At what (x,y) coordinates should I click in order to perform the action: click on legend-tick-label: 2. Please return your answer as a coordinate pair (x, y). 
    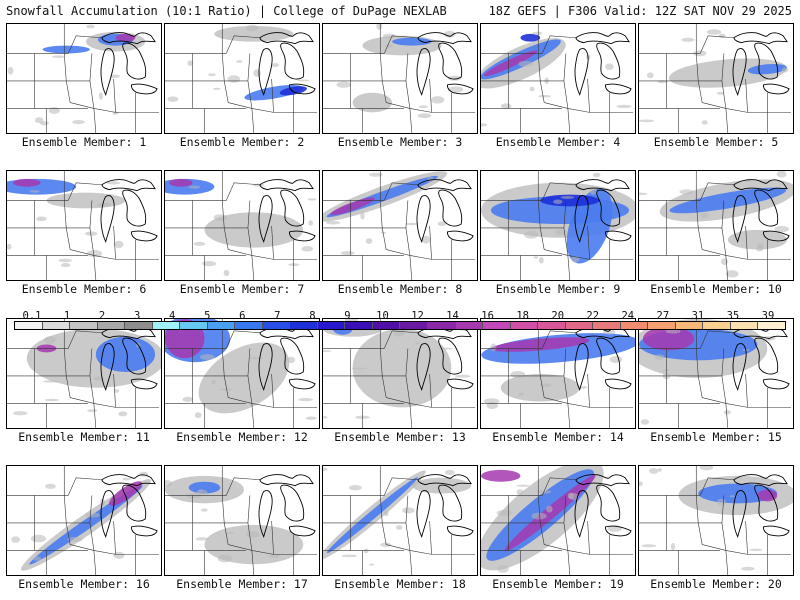
    Looking at the image, I should click on (102, 316).